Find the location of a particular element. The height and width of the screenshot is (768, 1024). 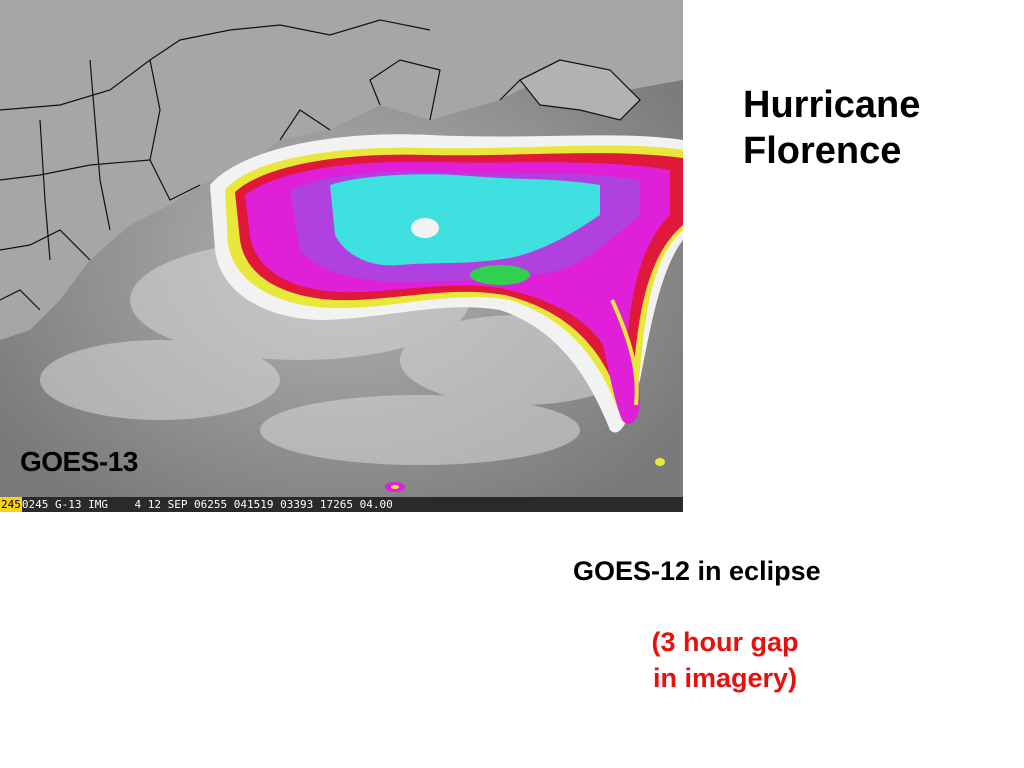

storm-eye is located at coordinates (425, 228).